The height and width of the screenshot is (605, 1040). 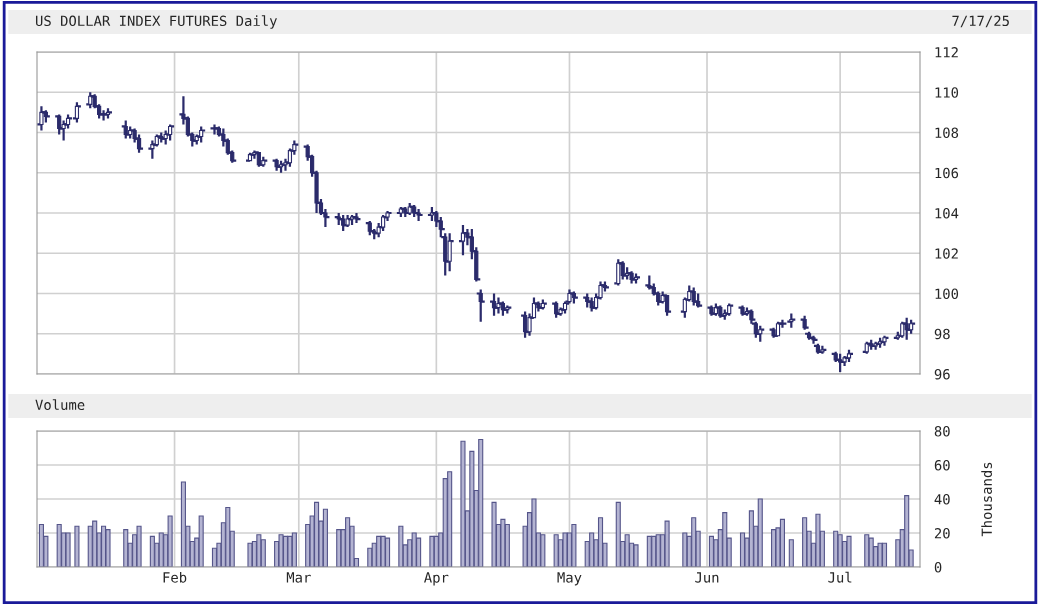 What do you see at coordinates (156, 22) in the screenshot?
I see `chart-title: US DOLLAR INDEX FUTURES Daily` at bounding box center [156, 22].